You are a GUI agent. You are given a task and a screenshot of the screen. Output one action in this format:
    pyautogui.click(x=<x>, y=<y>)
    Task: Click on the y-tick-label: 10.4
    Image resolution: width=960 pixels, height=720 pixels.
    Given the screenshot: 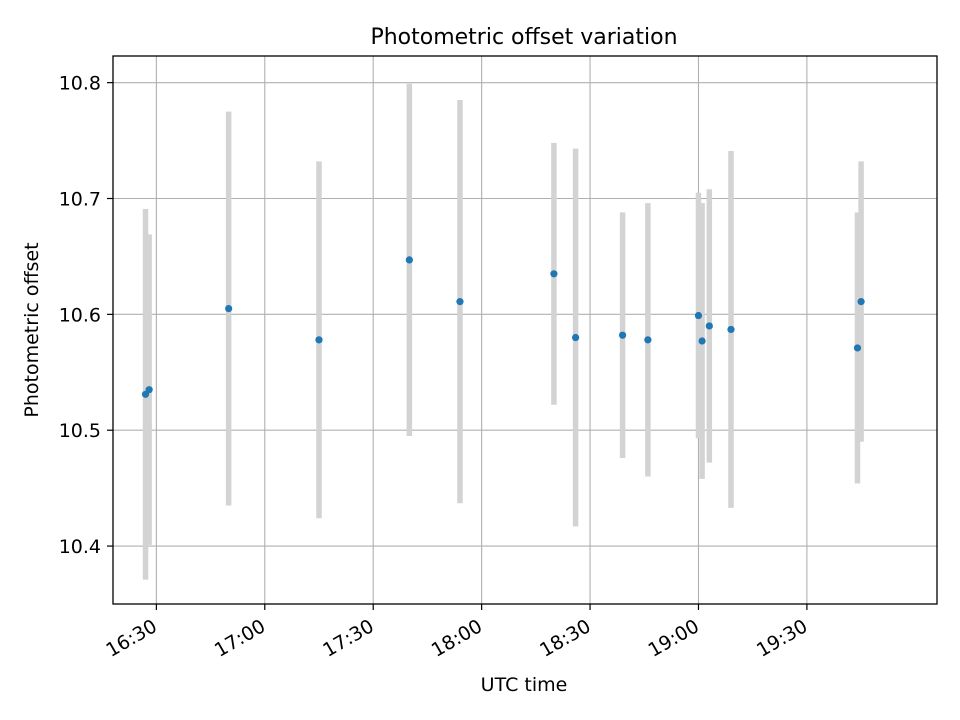 What is the action you would take?
    pyautogui.click(x=80, y=547)
    